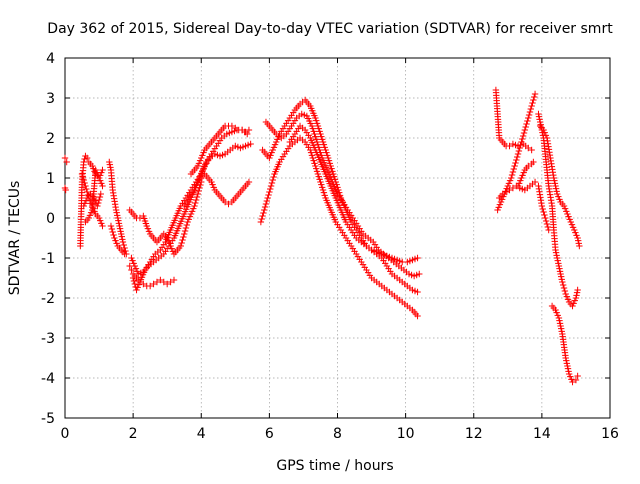 The height and width of the screenshot is (484, 640). What do you see at coordinates (406, 434) in the screenshot?
I see `x-tick-label: 10` at bounding box center [406, 434].